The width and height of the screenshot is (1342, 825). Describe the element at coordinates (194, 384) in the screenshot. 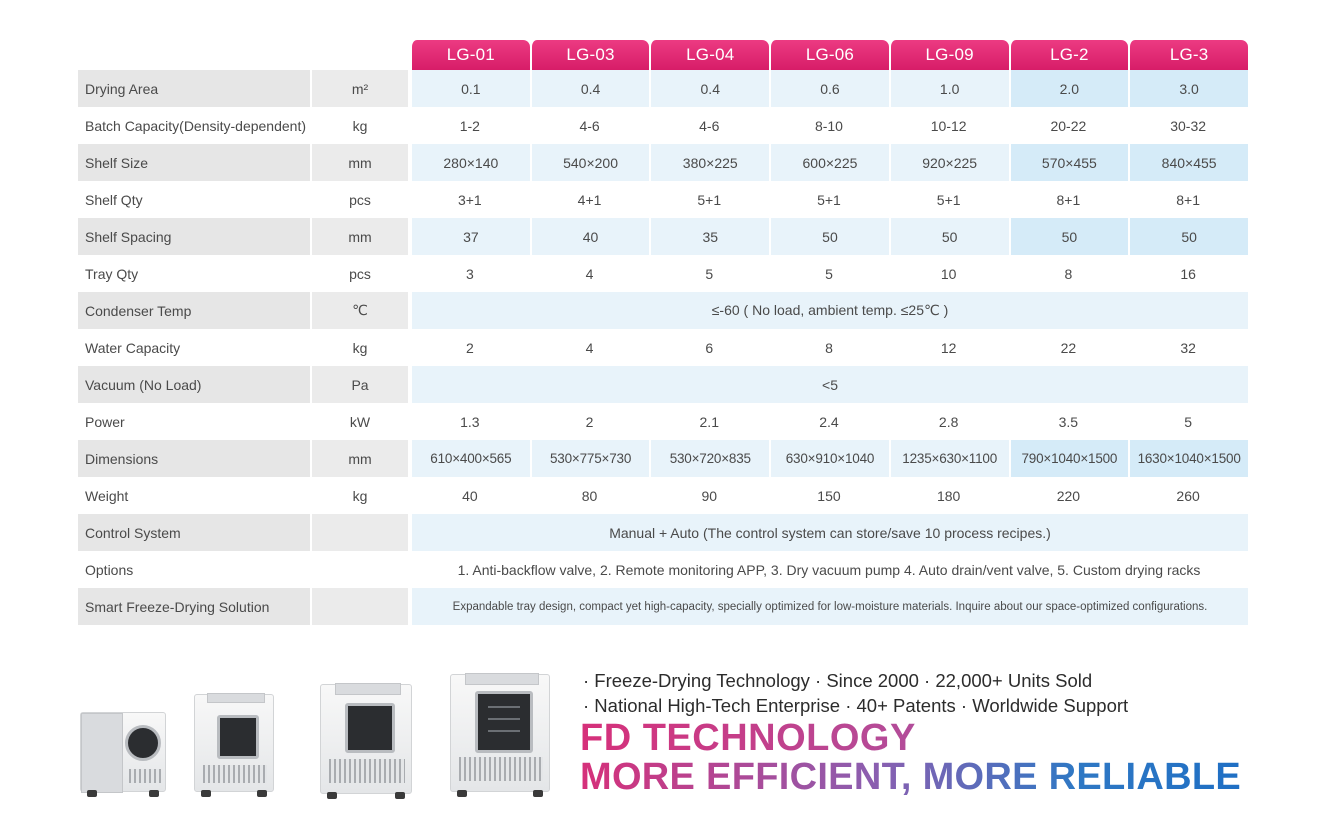

I see `row-label: Vacuum (No Load)` at that location.